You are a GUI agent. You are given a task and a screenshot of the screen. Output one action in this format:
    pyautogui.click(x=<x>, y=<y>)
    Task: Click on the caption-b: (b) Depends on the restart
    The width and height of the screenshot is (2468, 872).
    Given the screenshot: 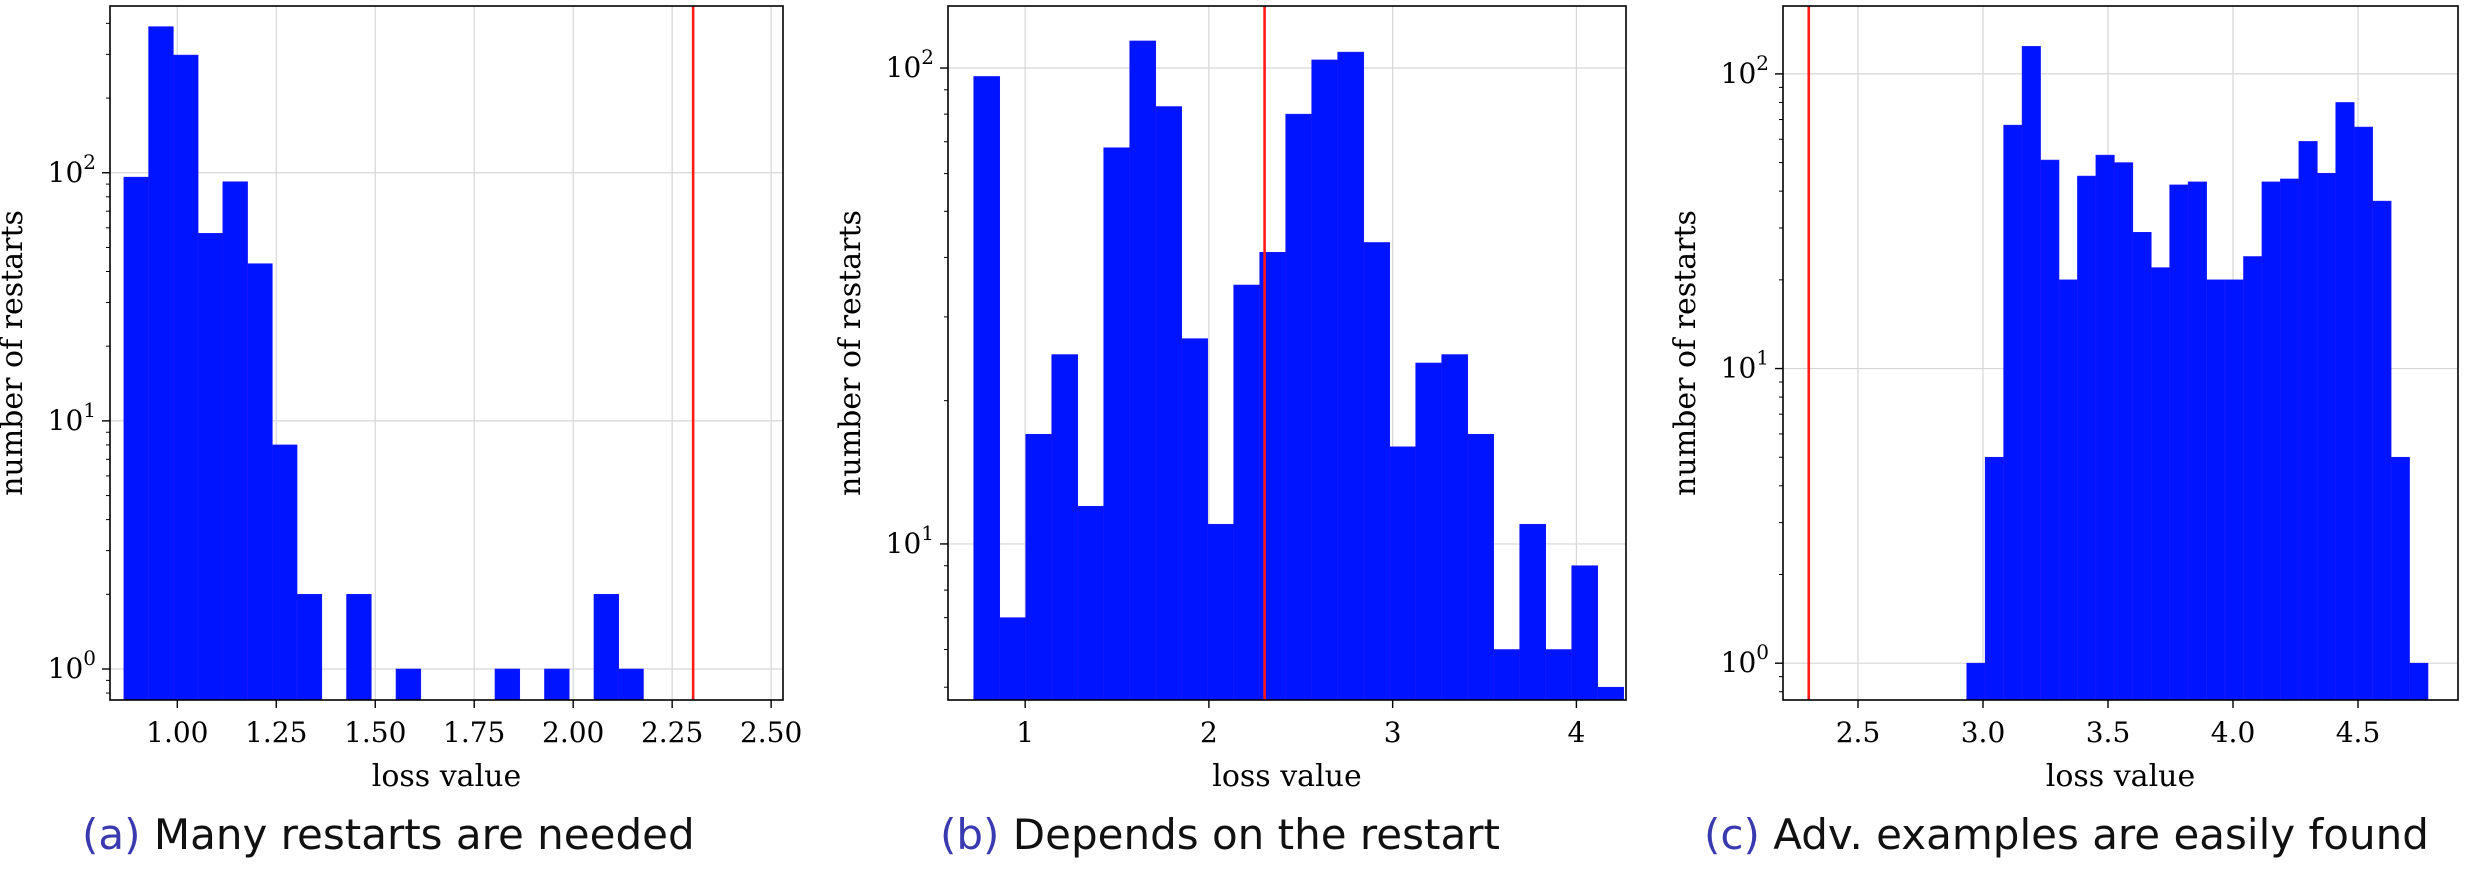 What is the action you would take?
    pyautogui.click(x=1220, y=834)
    